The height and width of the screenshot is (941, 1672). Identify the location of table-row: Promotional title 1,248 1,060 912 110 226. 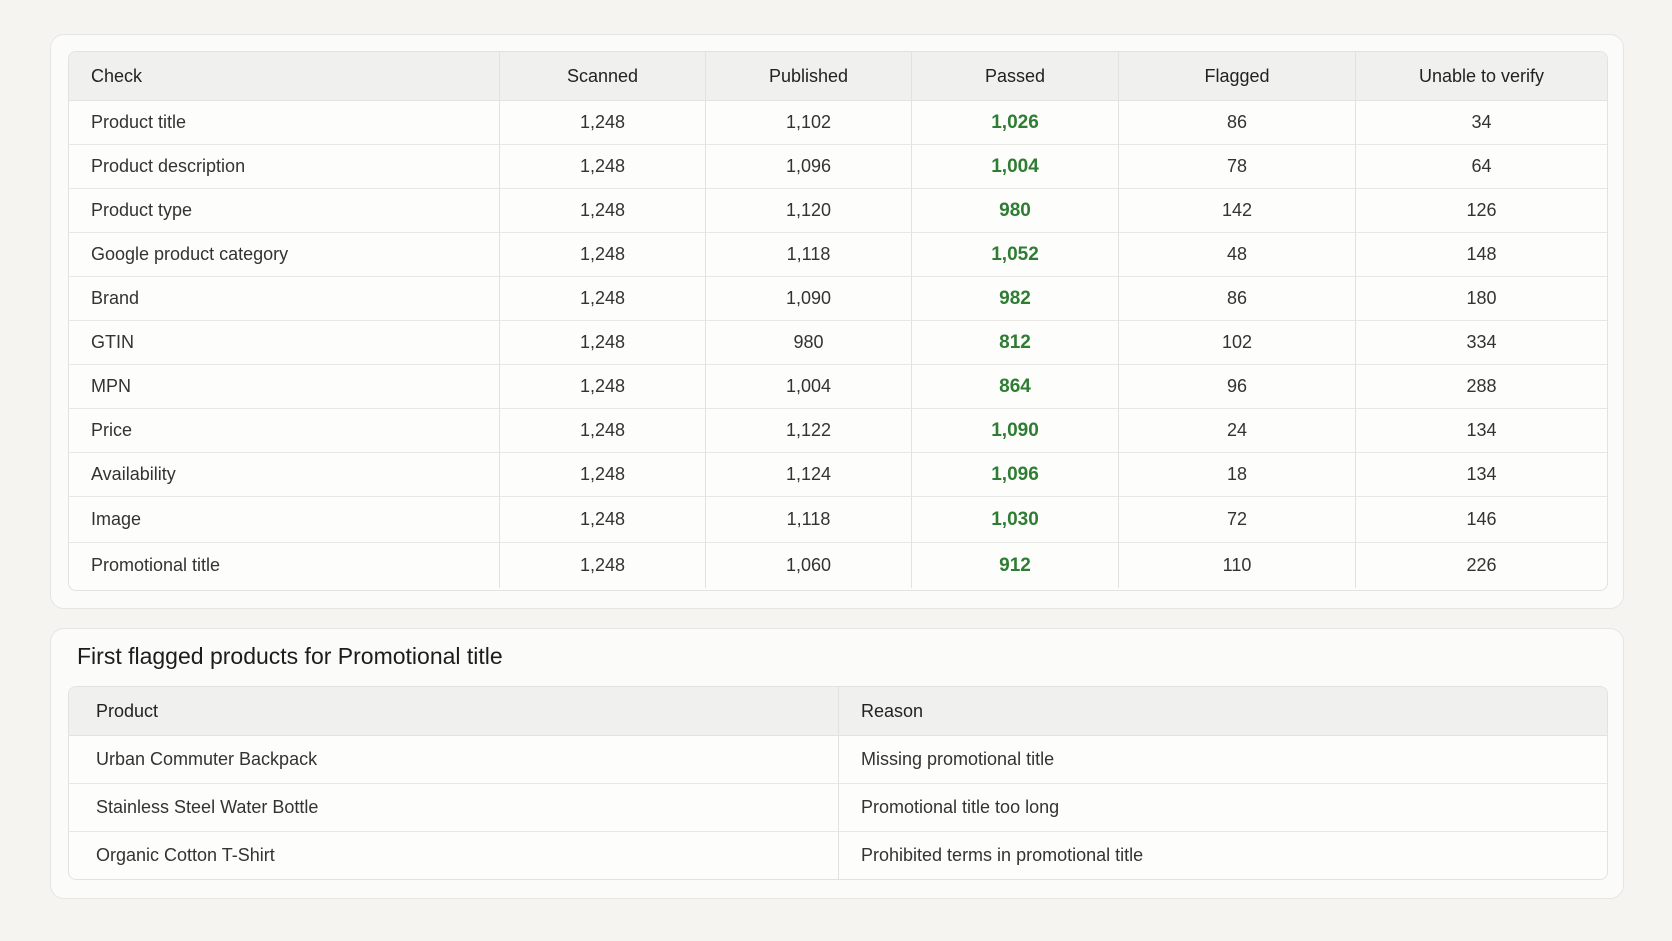
(838, 565).